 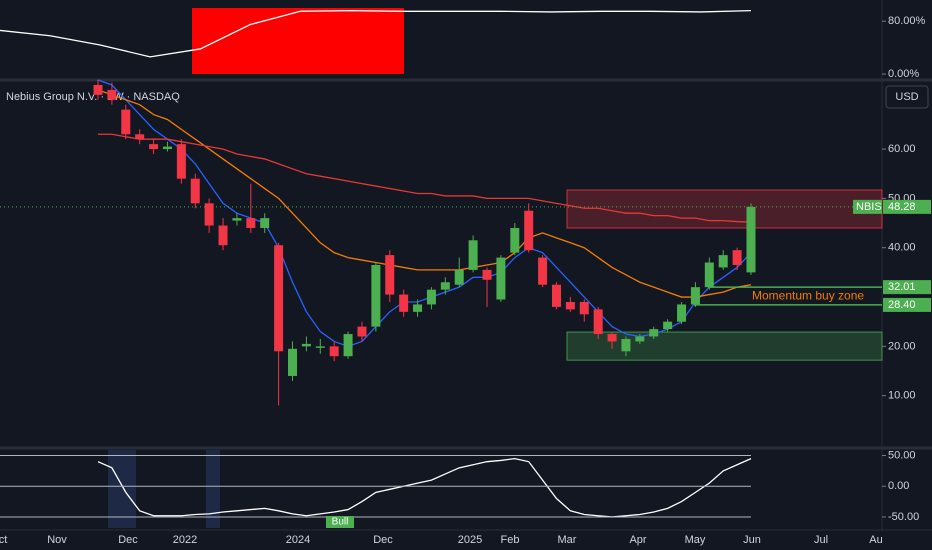 What do you see at coordinates (903, 517) in the screenshot?
I see `y-tick-label: -50.00` at bounding box center [903, 517].